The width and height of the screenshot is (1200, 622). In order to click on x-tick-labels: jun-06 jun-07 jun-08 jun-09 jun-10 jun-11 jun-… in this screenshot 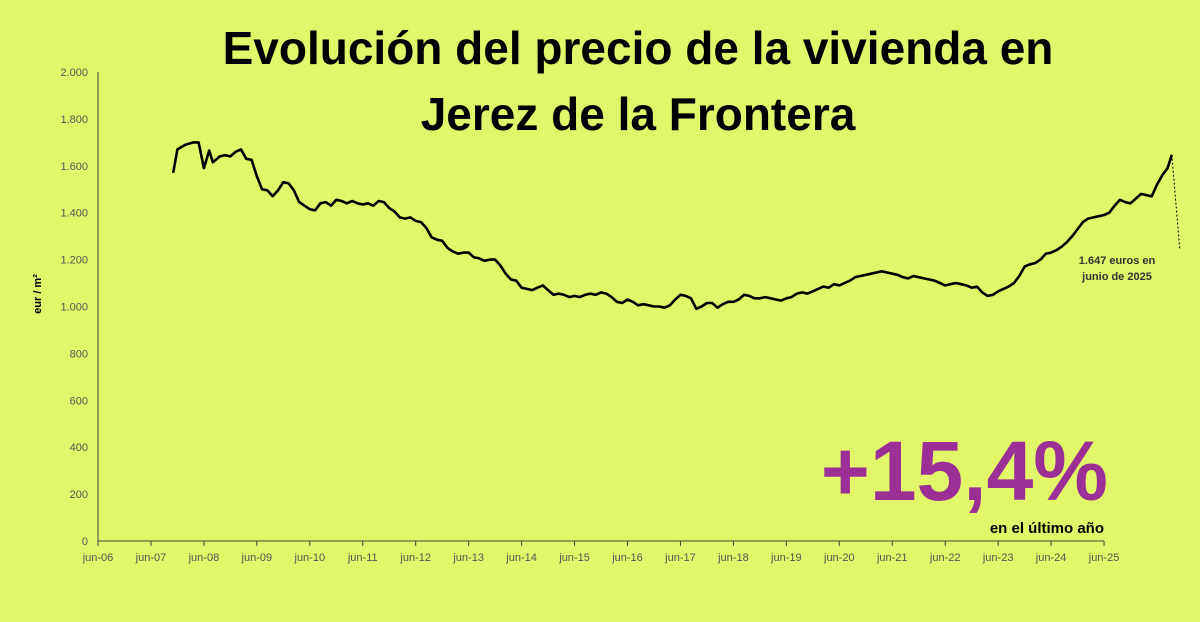, I will do `click(601, 552)`.